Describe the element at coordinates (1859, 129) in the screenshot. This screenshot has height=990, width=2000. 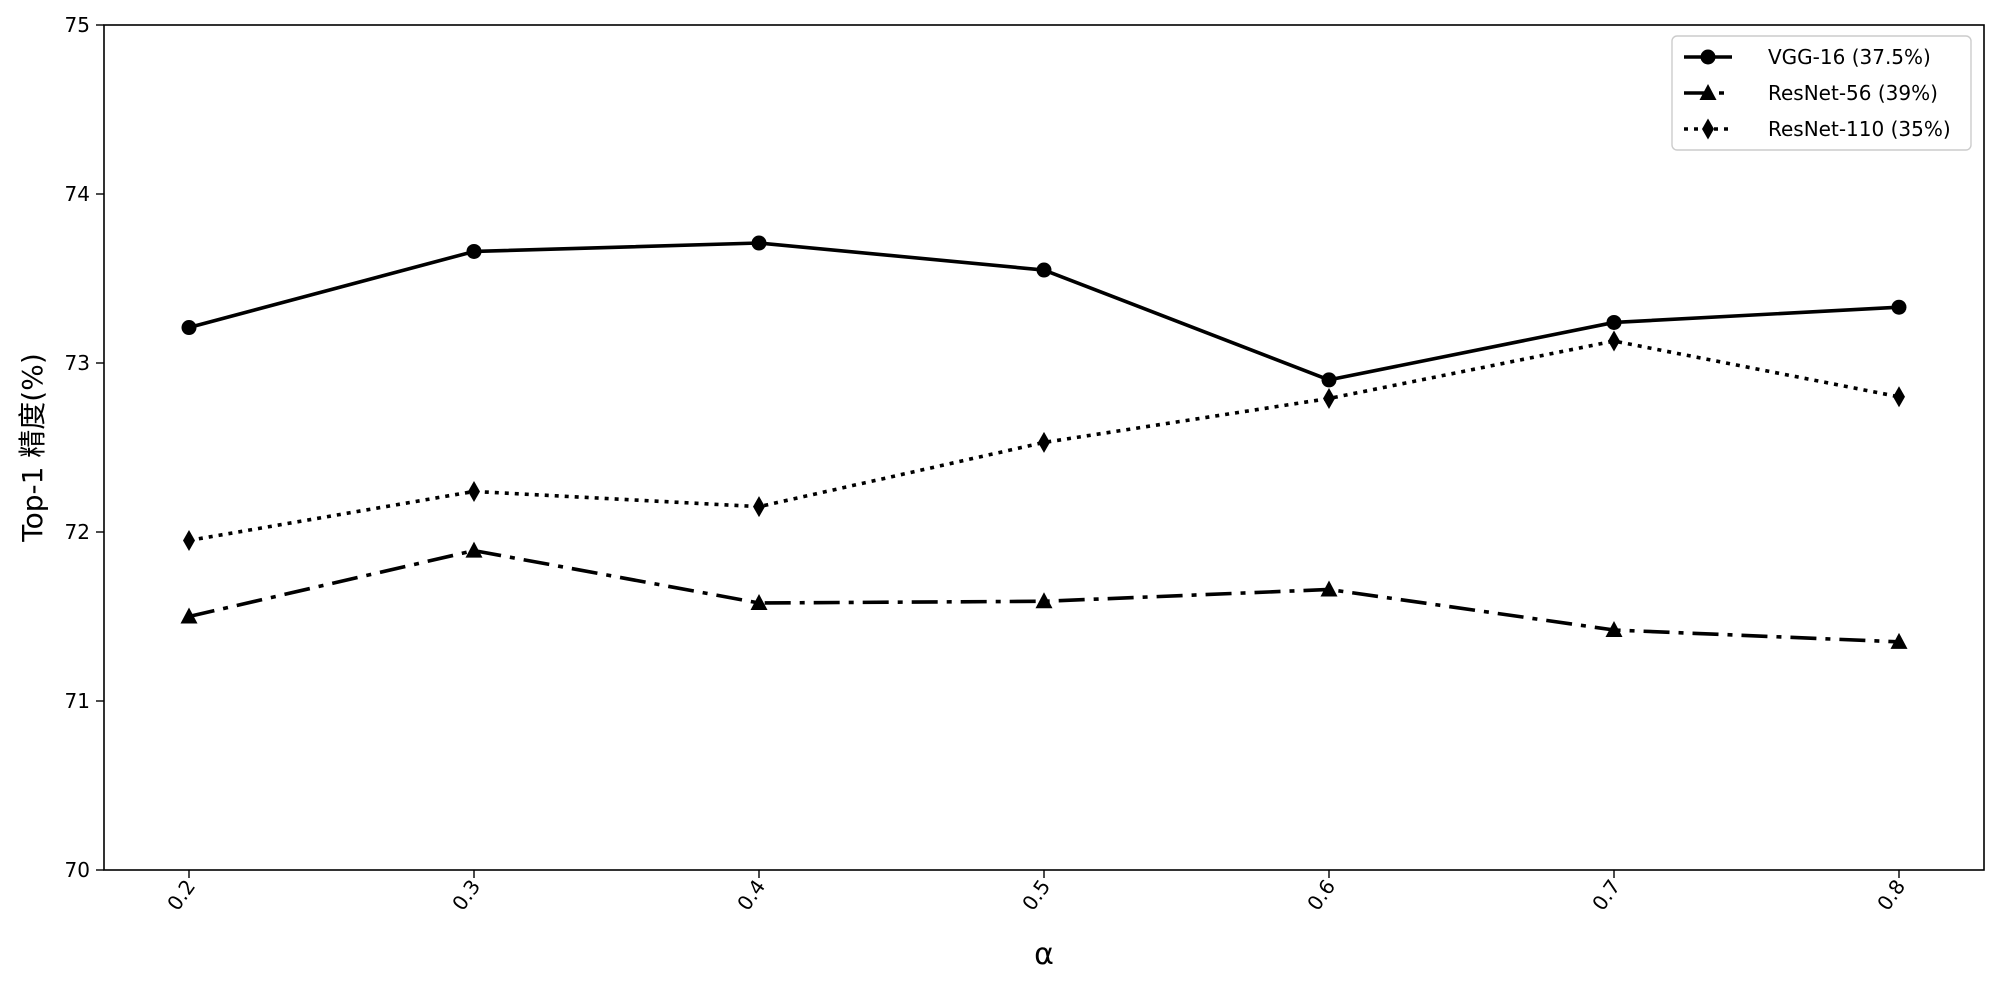
I see `legend-label: ResNet-110 (35%)` at that location.